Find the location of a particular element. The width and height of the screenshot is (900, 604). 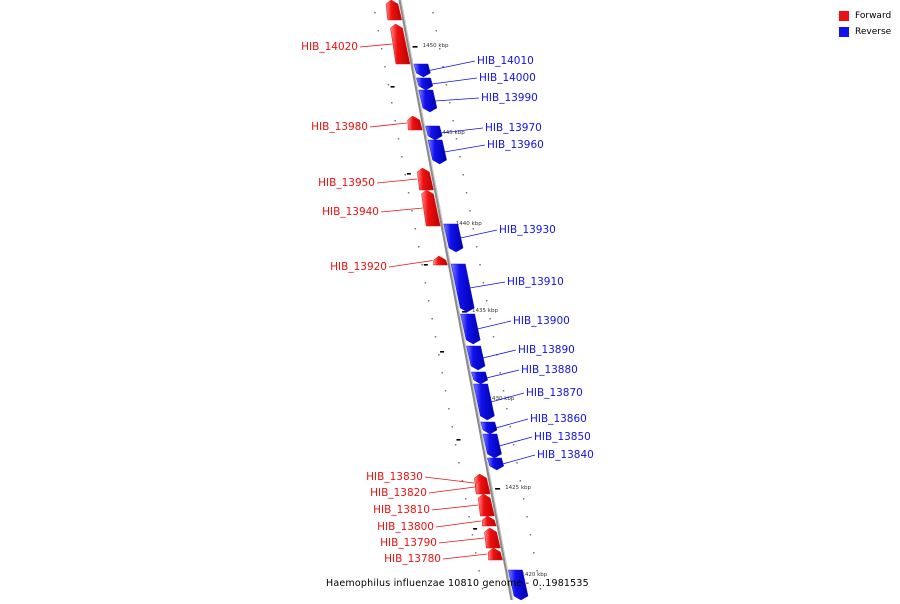

legend-item-forward: Forward is located at coordinates (865, 16).